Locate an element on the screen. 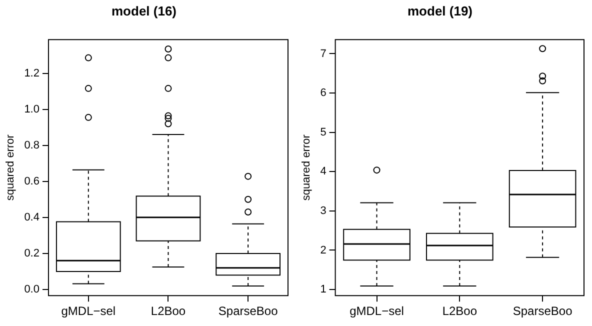  chart-title: model (19) is located at coordinates (440, 10).